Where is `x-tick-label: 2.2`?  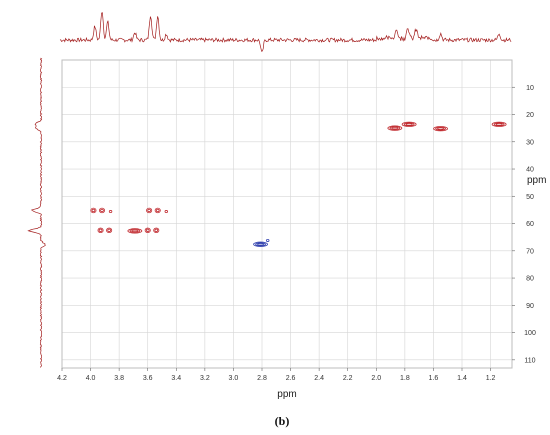
x-tick-label: 2.2 is located at coordinates (348, 378).